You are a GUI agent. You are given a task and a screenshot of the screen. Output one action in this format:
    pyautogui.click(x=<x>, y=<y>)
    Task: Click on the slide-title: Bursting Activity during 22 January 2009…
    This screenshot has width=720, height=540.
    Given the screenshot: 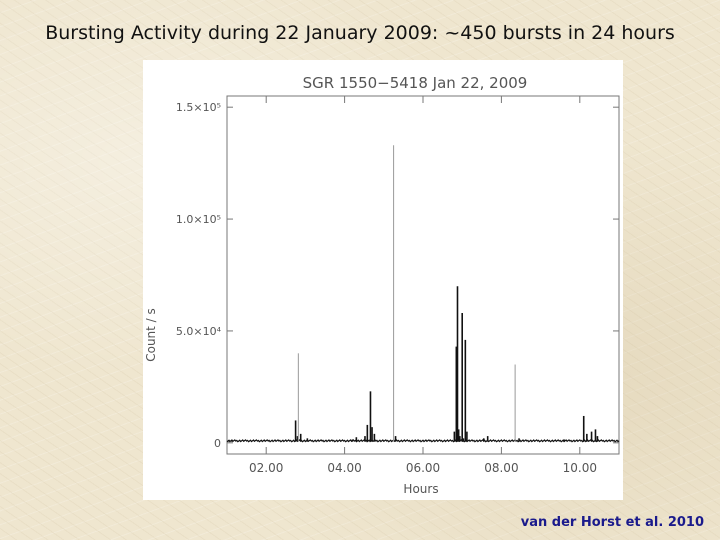 What is the action you would take?
    pyautogui.click(x=360, y=33)
    